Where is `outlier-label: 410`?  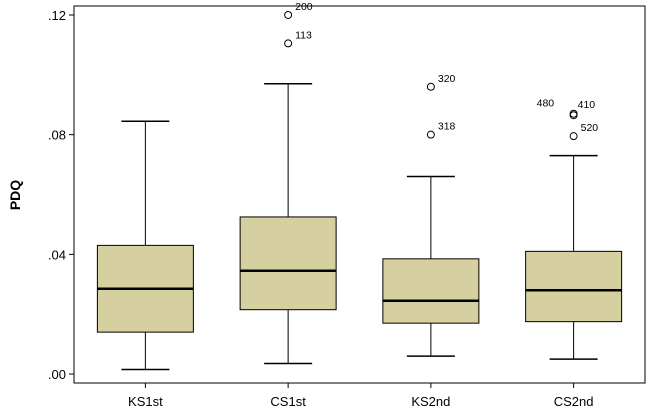 outlier-label: 410 is located at coordinates (587, 105).